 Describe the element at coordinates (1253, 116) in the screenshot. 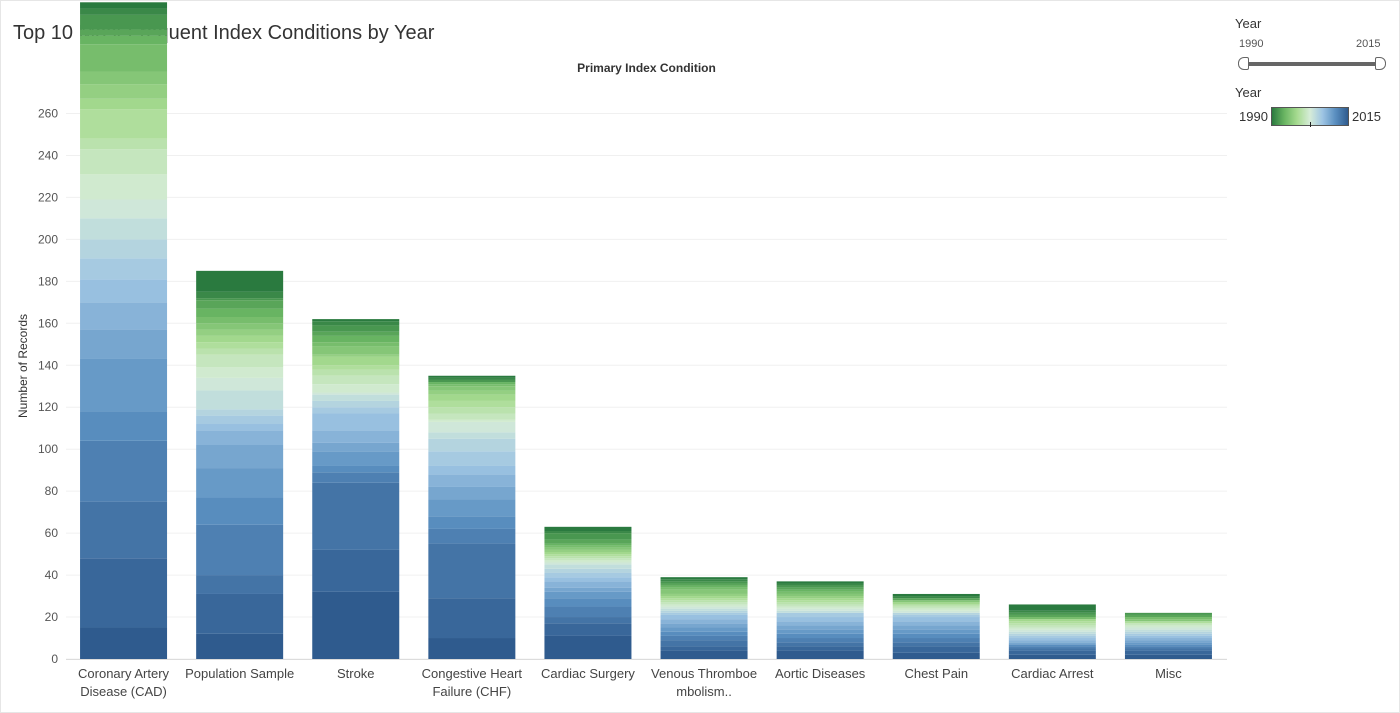

I see `color-legend-min: 1990` at that location.